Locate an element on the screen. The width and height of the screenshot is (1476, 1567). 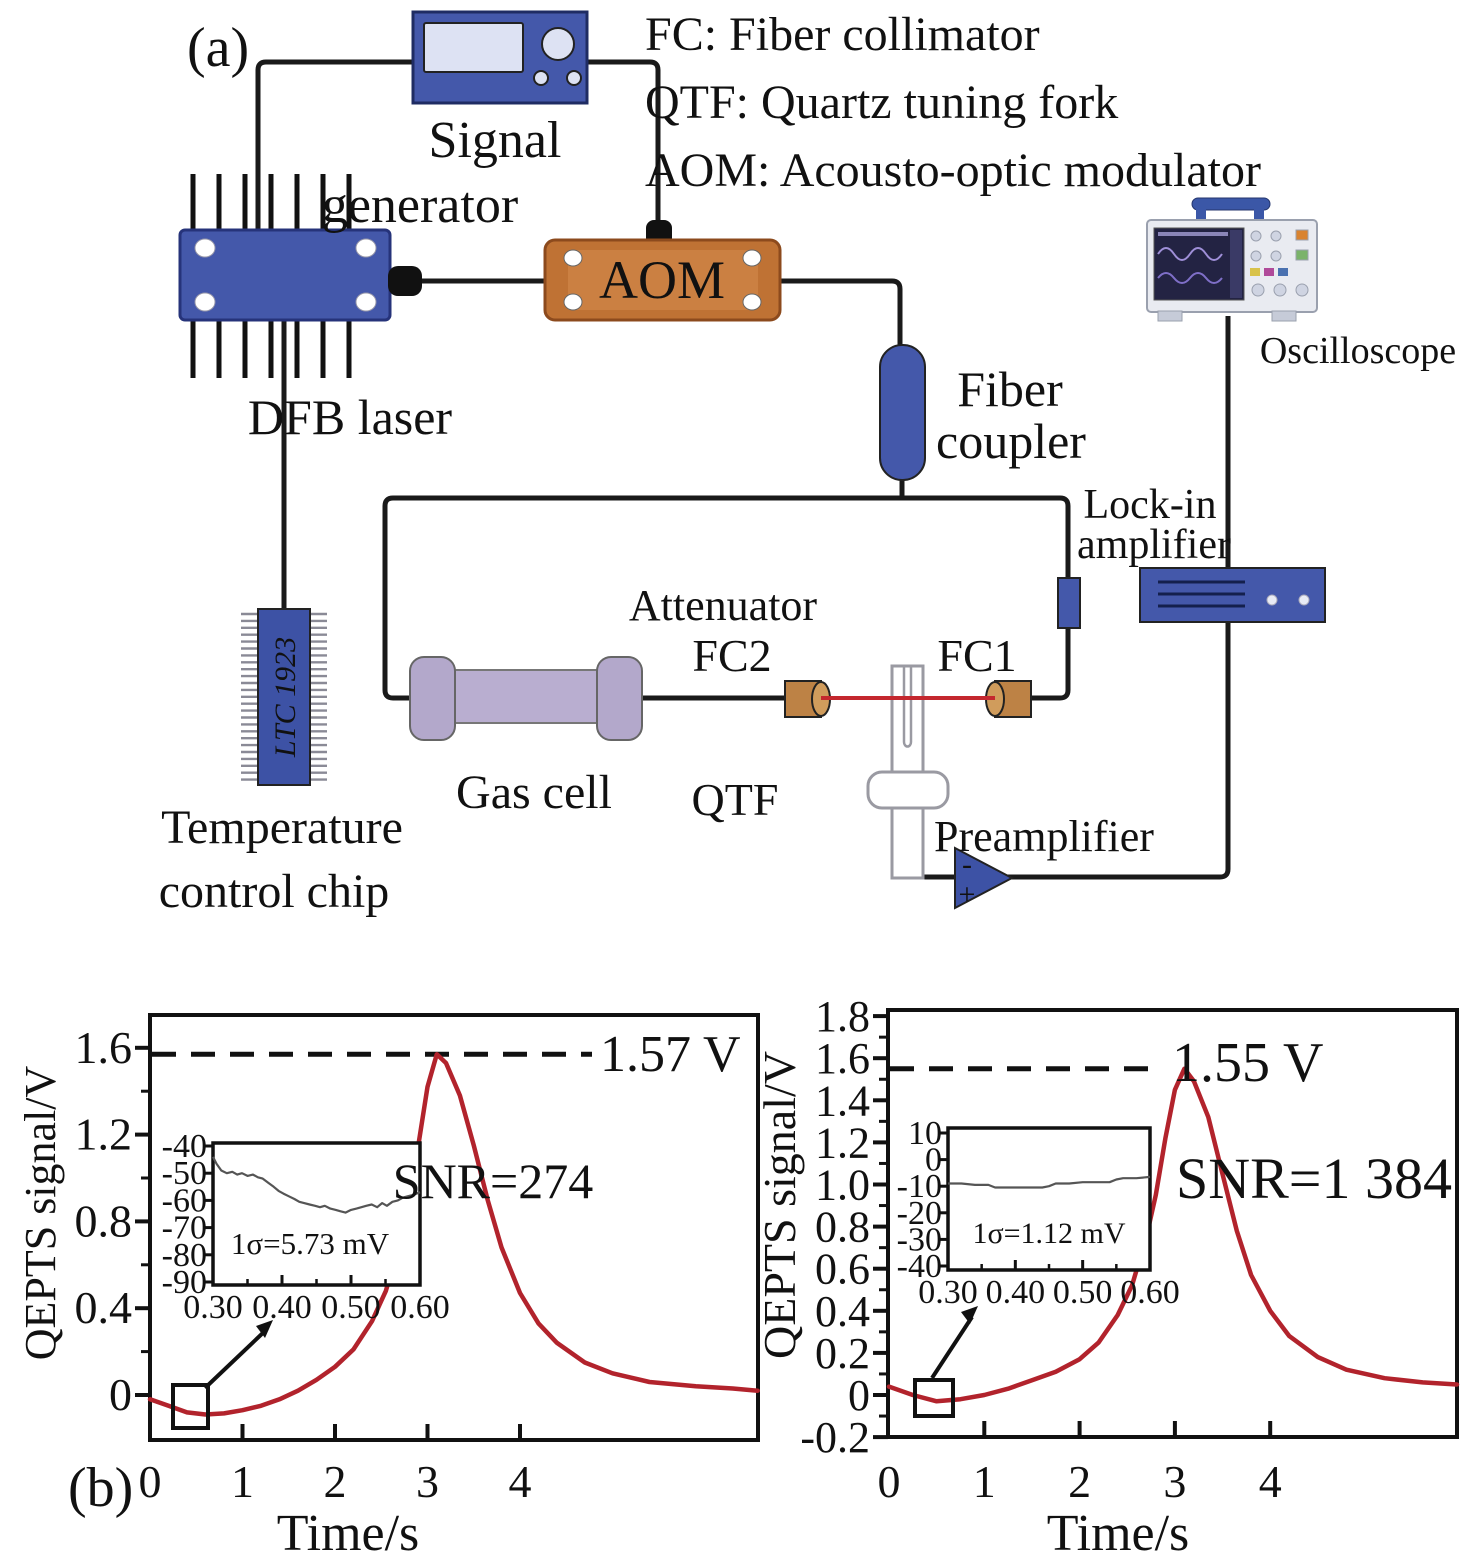
y-tick-label: 0 is located at coordinates (120, 1394).